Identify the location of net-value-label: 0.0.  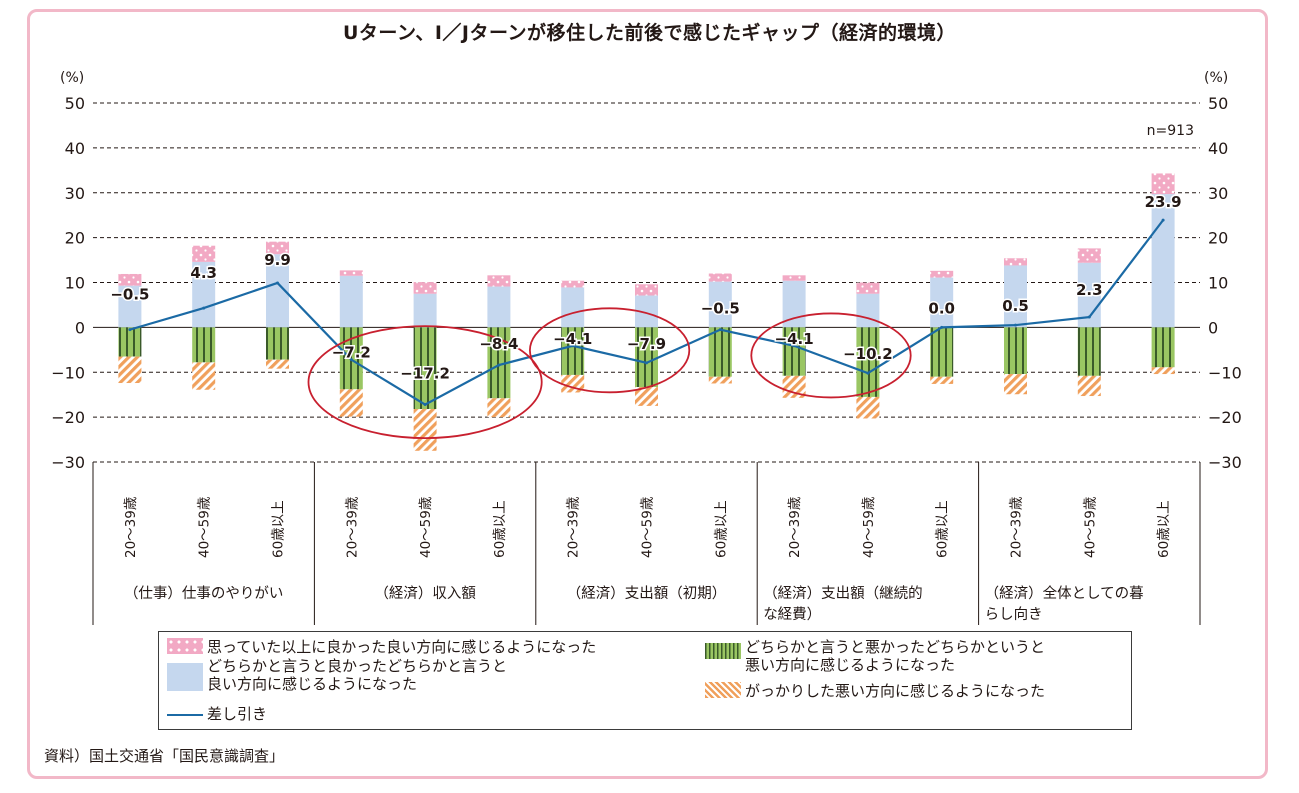
(941, 308).